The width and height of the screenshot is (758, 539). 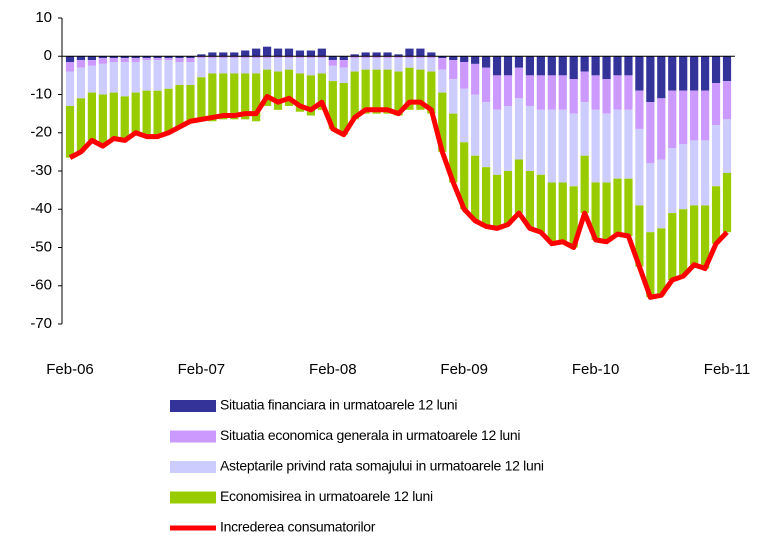 What do you see at coordinates (41, 323) in the screenshot?
I see `y-tick-label: -70` at bounding box center [41, 323].